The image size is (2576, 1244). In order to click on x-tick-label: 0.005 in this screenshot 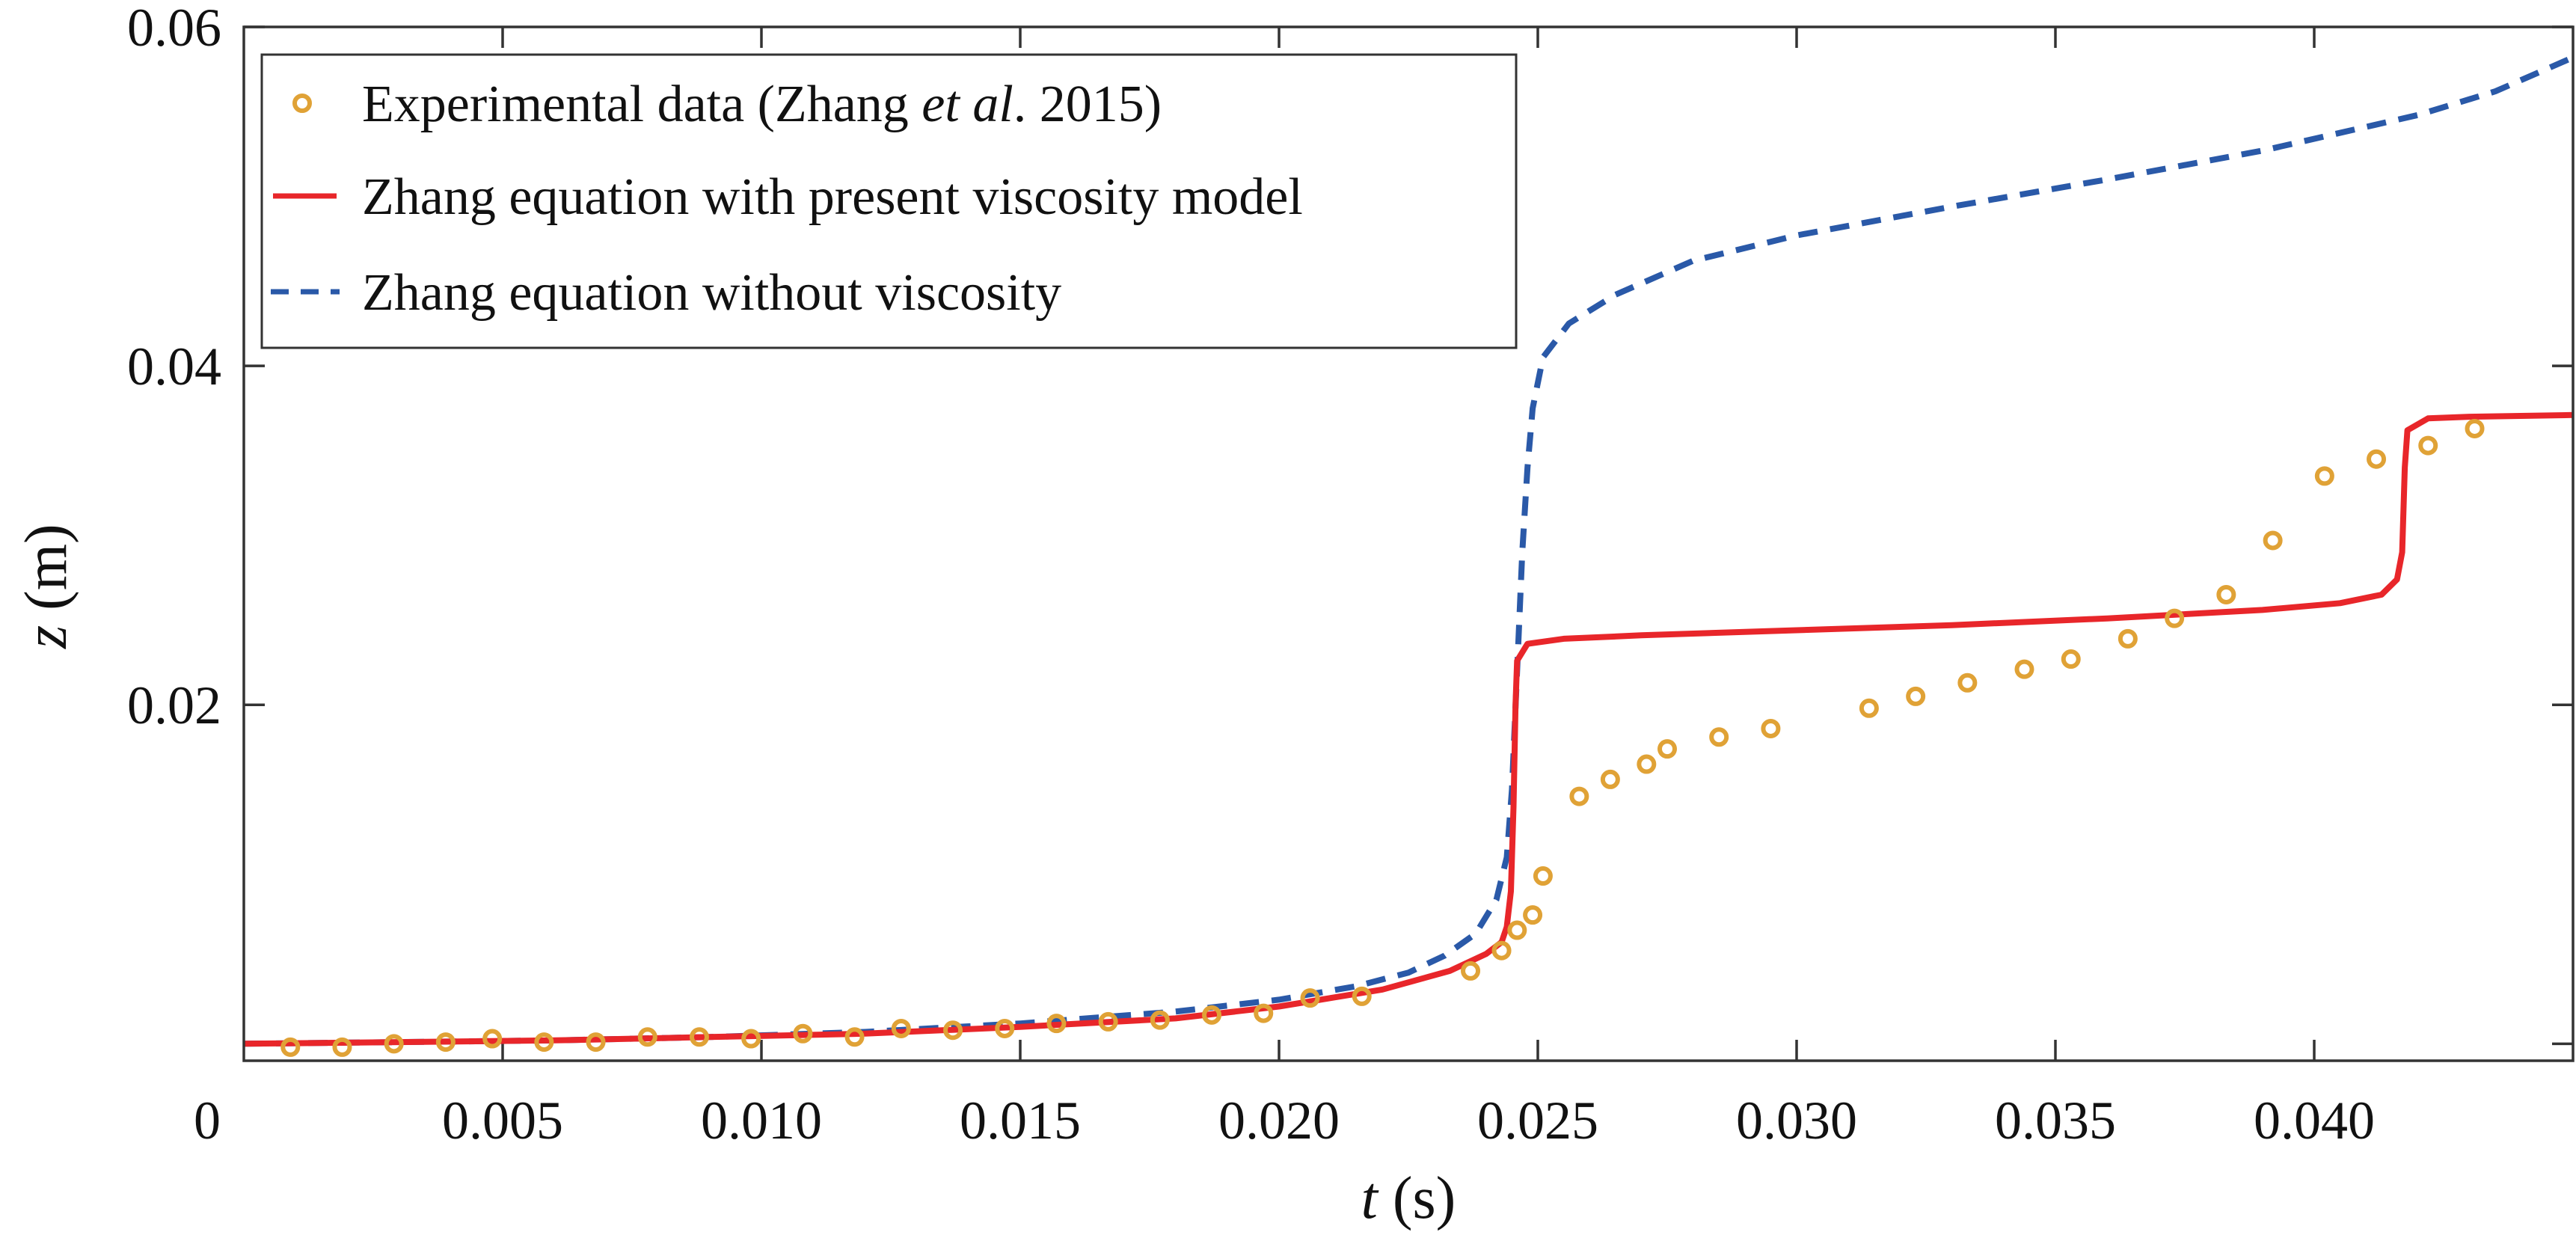, I will do `click(502, 1120)`.